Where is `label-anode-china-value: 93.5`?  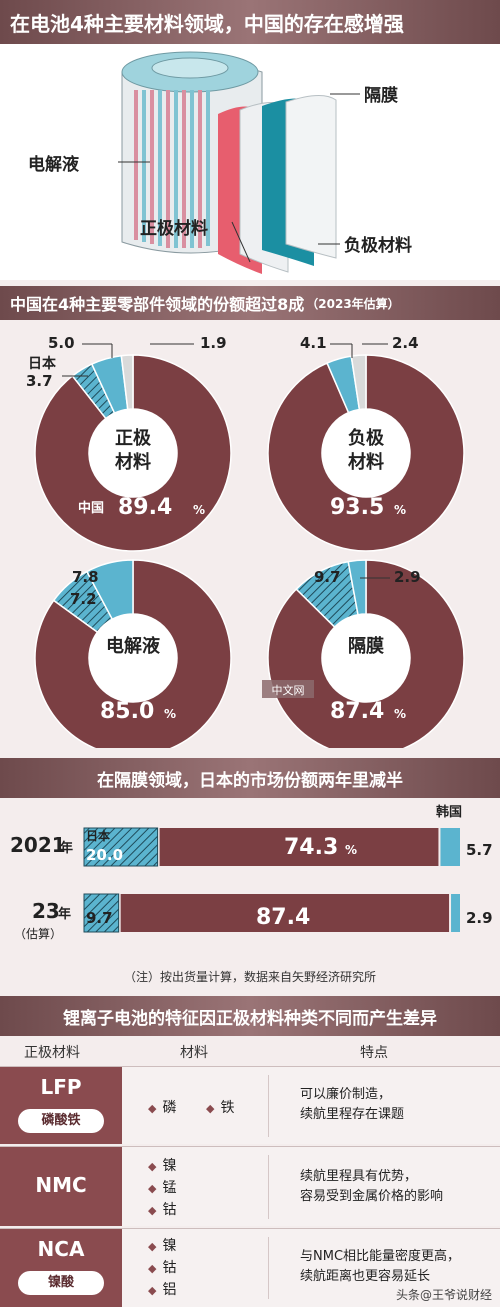 label-anode-china-value: 93.5 is located at coordinates (357, 507).